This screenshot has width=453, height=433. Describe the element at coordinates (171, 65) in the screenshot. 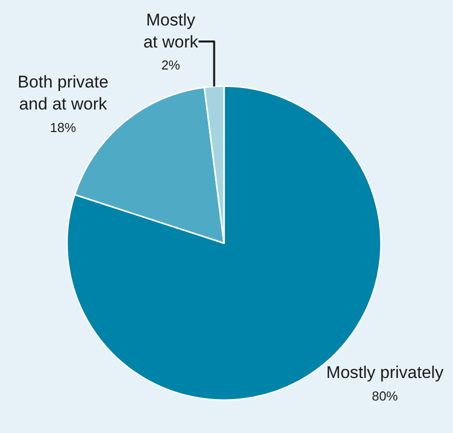

I see `data-label: 2%` at that location.